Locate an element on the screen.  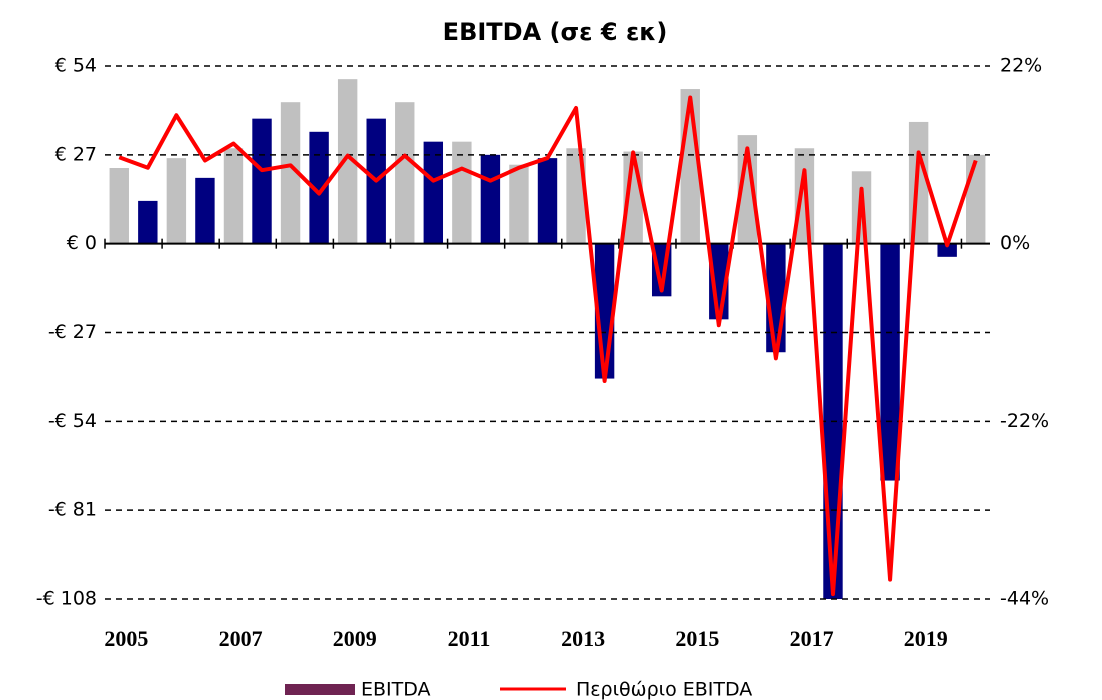
y-tick-label: € 54 is located at coordinates (76, 66).